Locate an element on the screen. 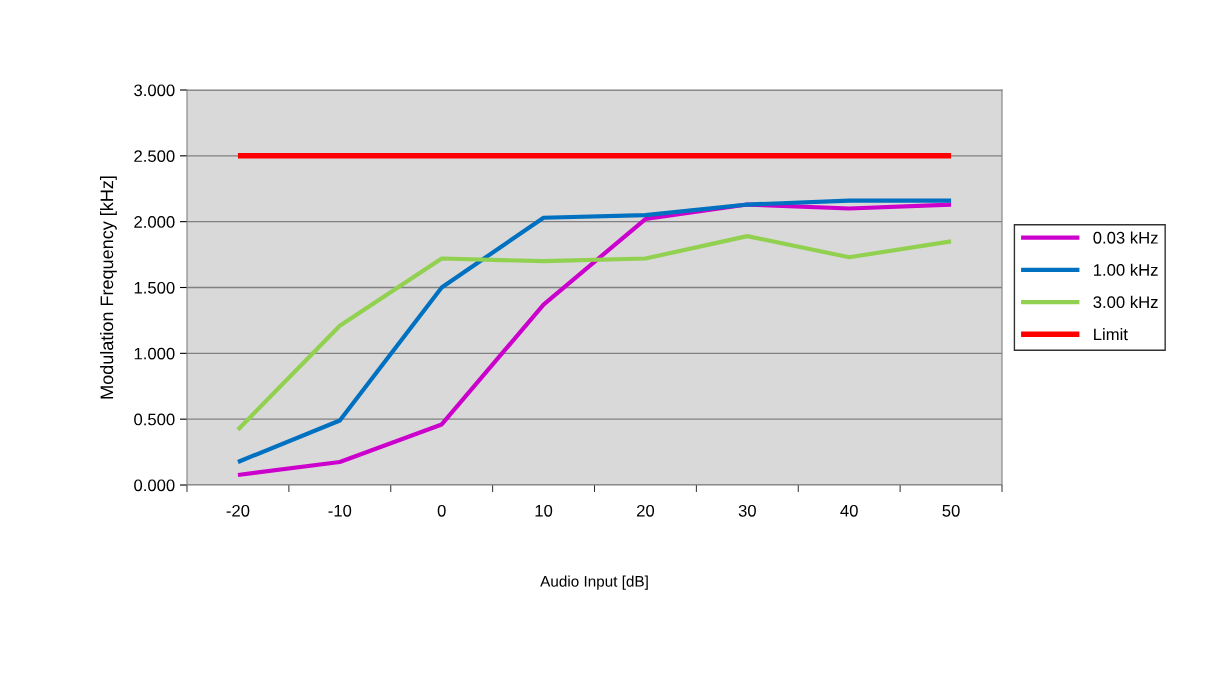 The height and width of the screenshot is (680, 1211). y-tick-label: 1.500 is located at coordinates (154, 287).